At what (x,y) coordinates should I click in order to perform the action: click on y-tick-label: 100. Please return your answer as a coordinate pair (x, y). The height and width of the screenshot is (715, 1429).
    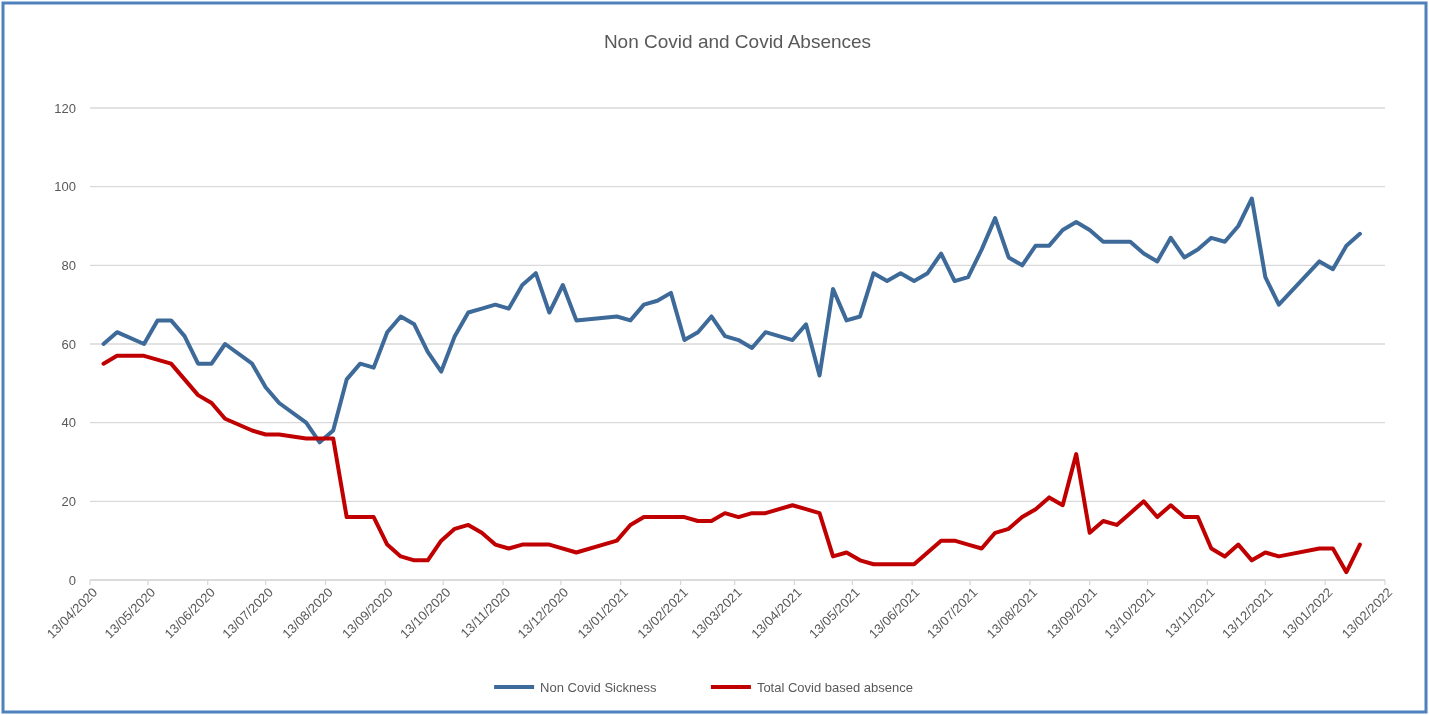
    Looking at the image, I should click on (65, 187).